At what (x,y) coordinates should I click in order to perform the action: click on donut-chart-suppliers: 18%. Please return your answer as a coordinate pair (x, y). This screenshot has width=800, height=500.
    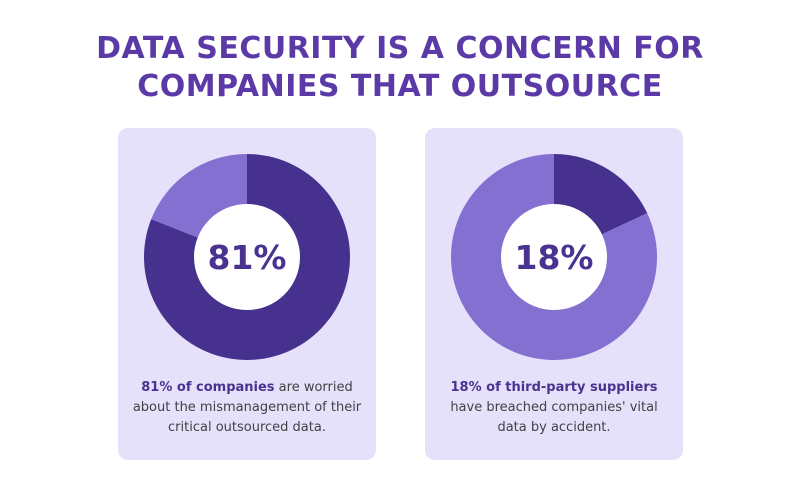
    Looking at the image, I should click on (554, 257).